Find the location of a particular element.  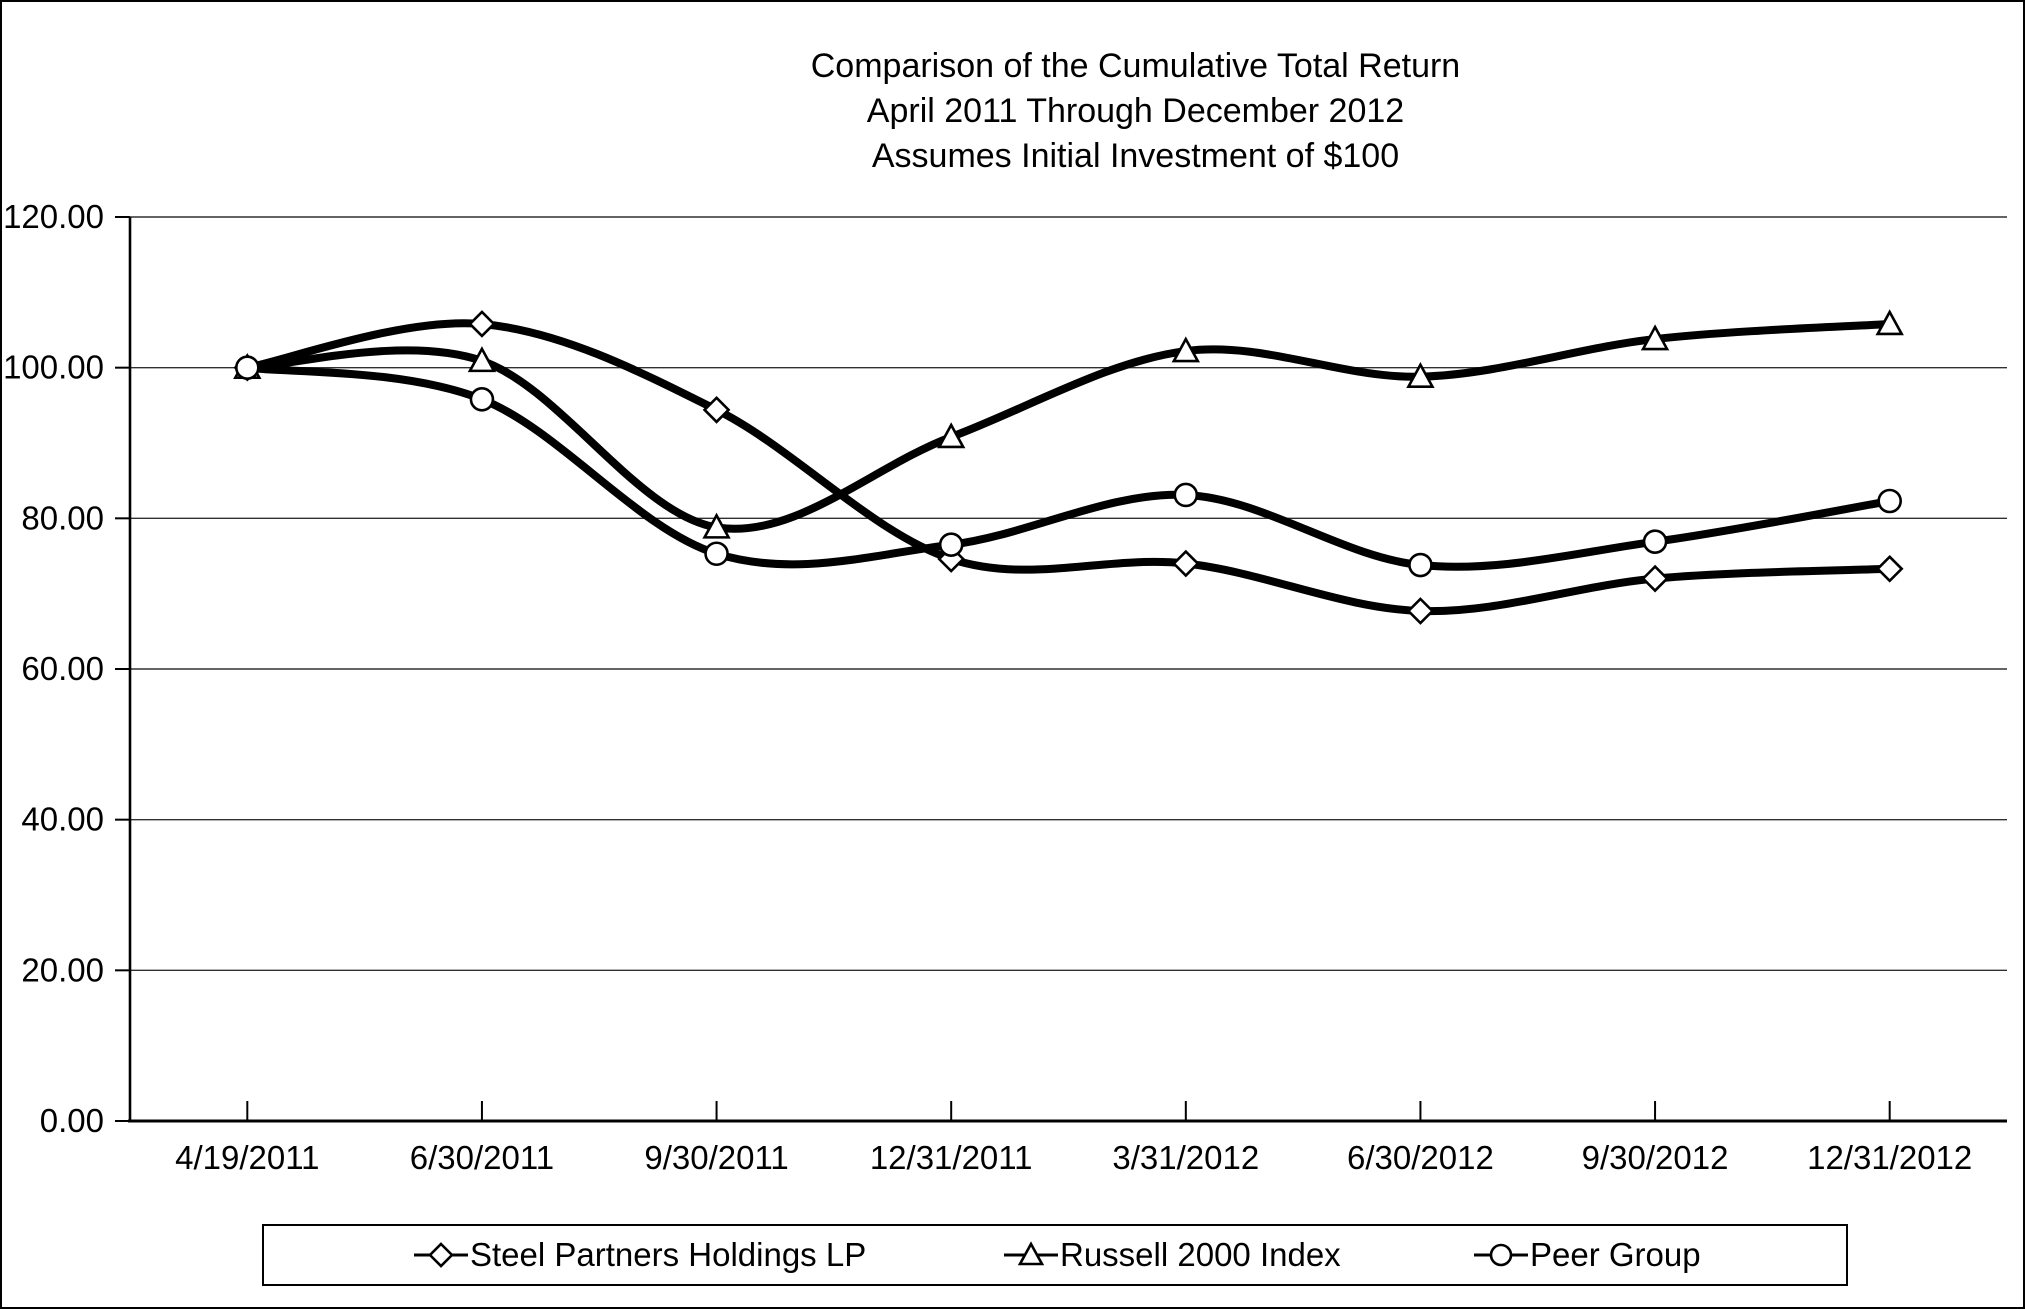

legend-item-russell-2000: Russell 2000 Index is located at coordinates (1171, 1255).